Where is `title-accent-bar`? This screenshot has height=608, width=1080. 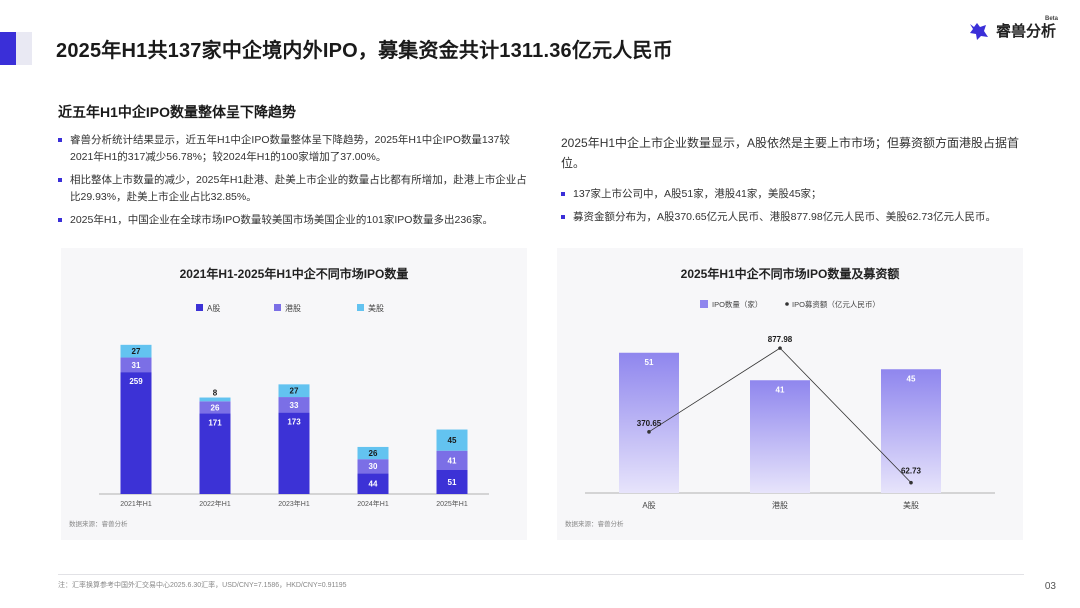 title-accent-bar is located at coordinates (8, 48).